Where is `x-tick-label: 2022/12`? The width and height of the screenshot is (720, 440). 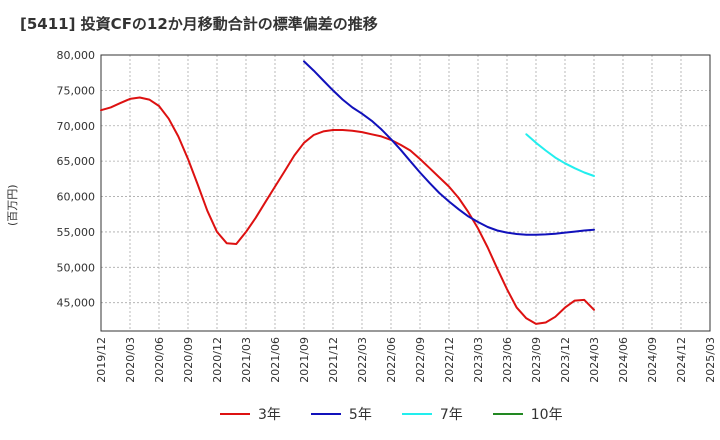 x-tick-label: 2022/12 is located at coordinates (449, 360).